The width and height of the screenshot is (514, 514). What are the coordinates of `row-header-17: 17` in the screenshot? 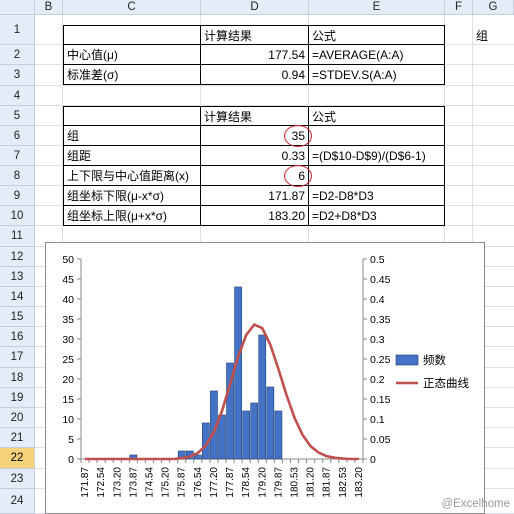 It's located at (17, 357).